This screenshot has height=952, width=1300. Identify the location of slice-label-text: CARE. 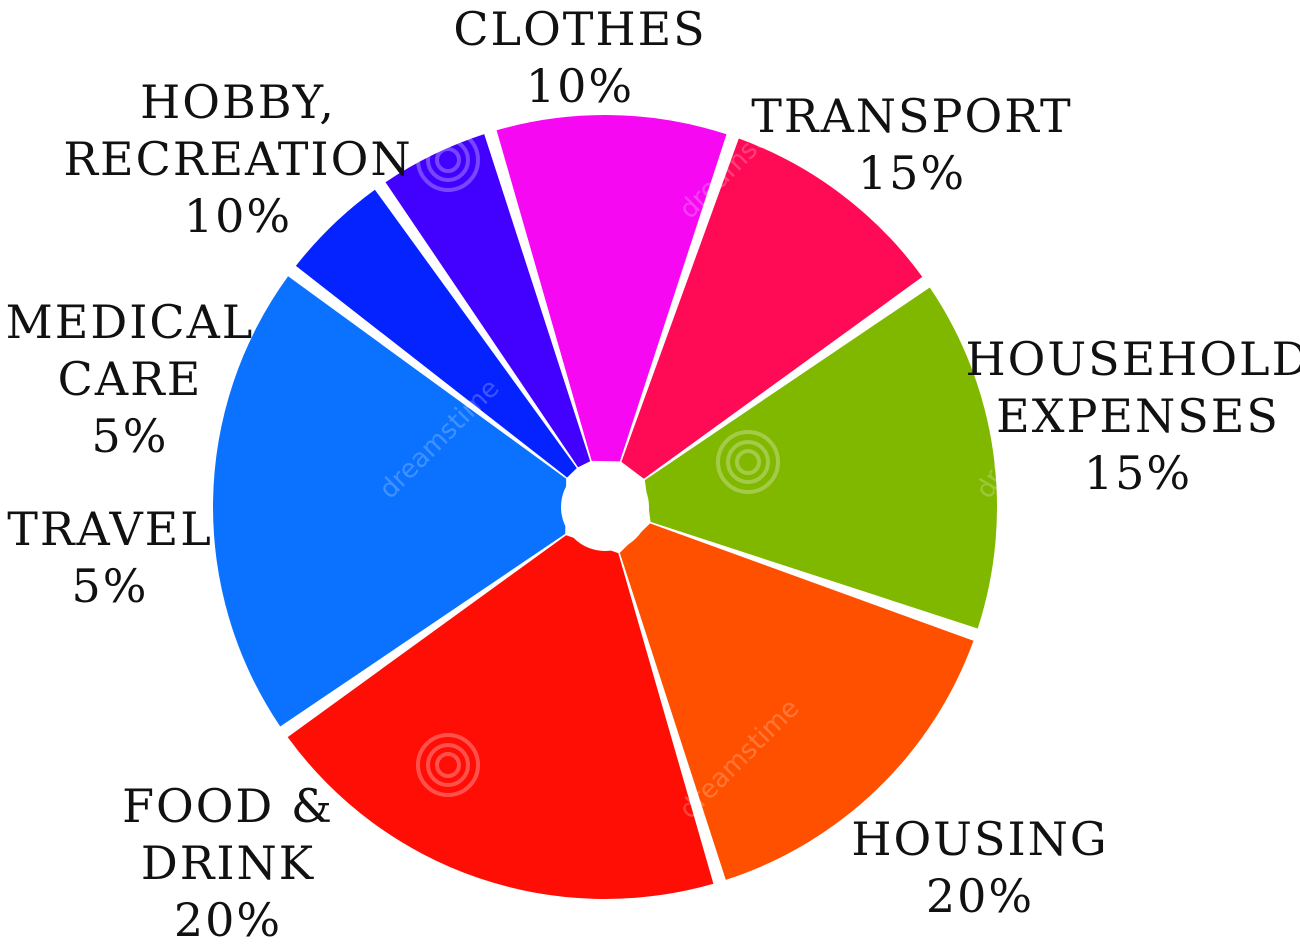
(130, 379).